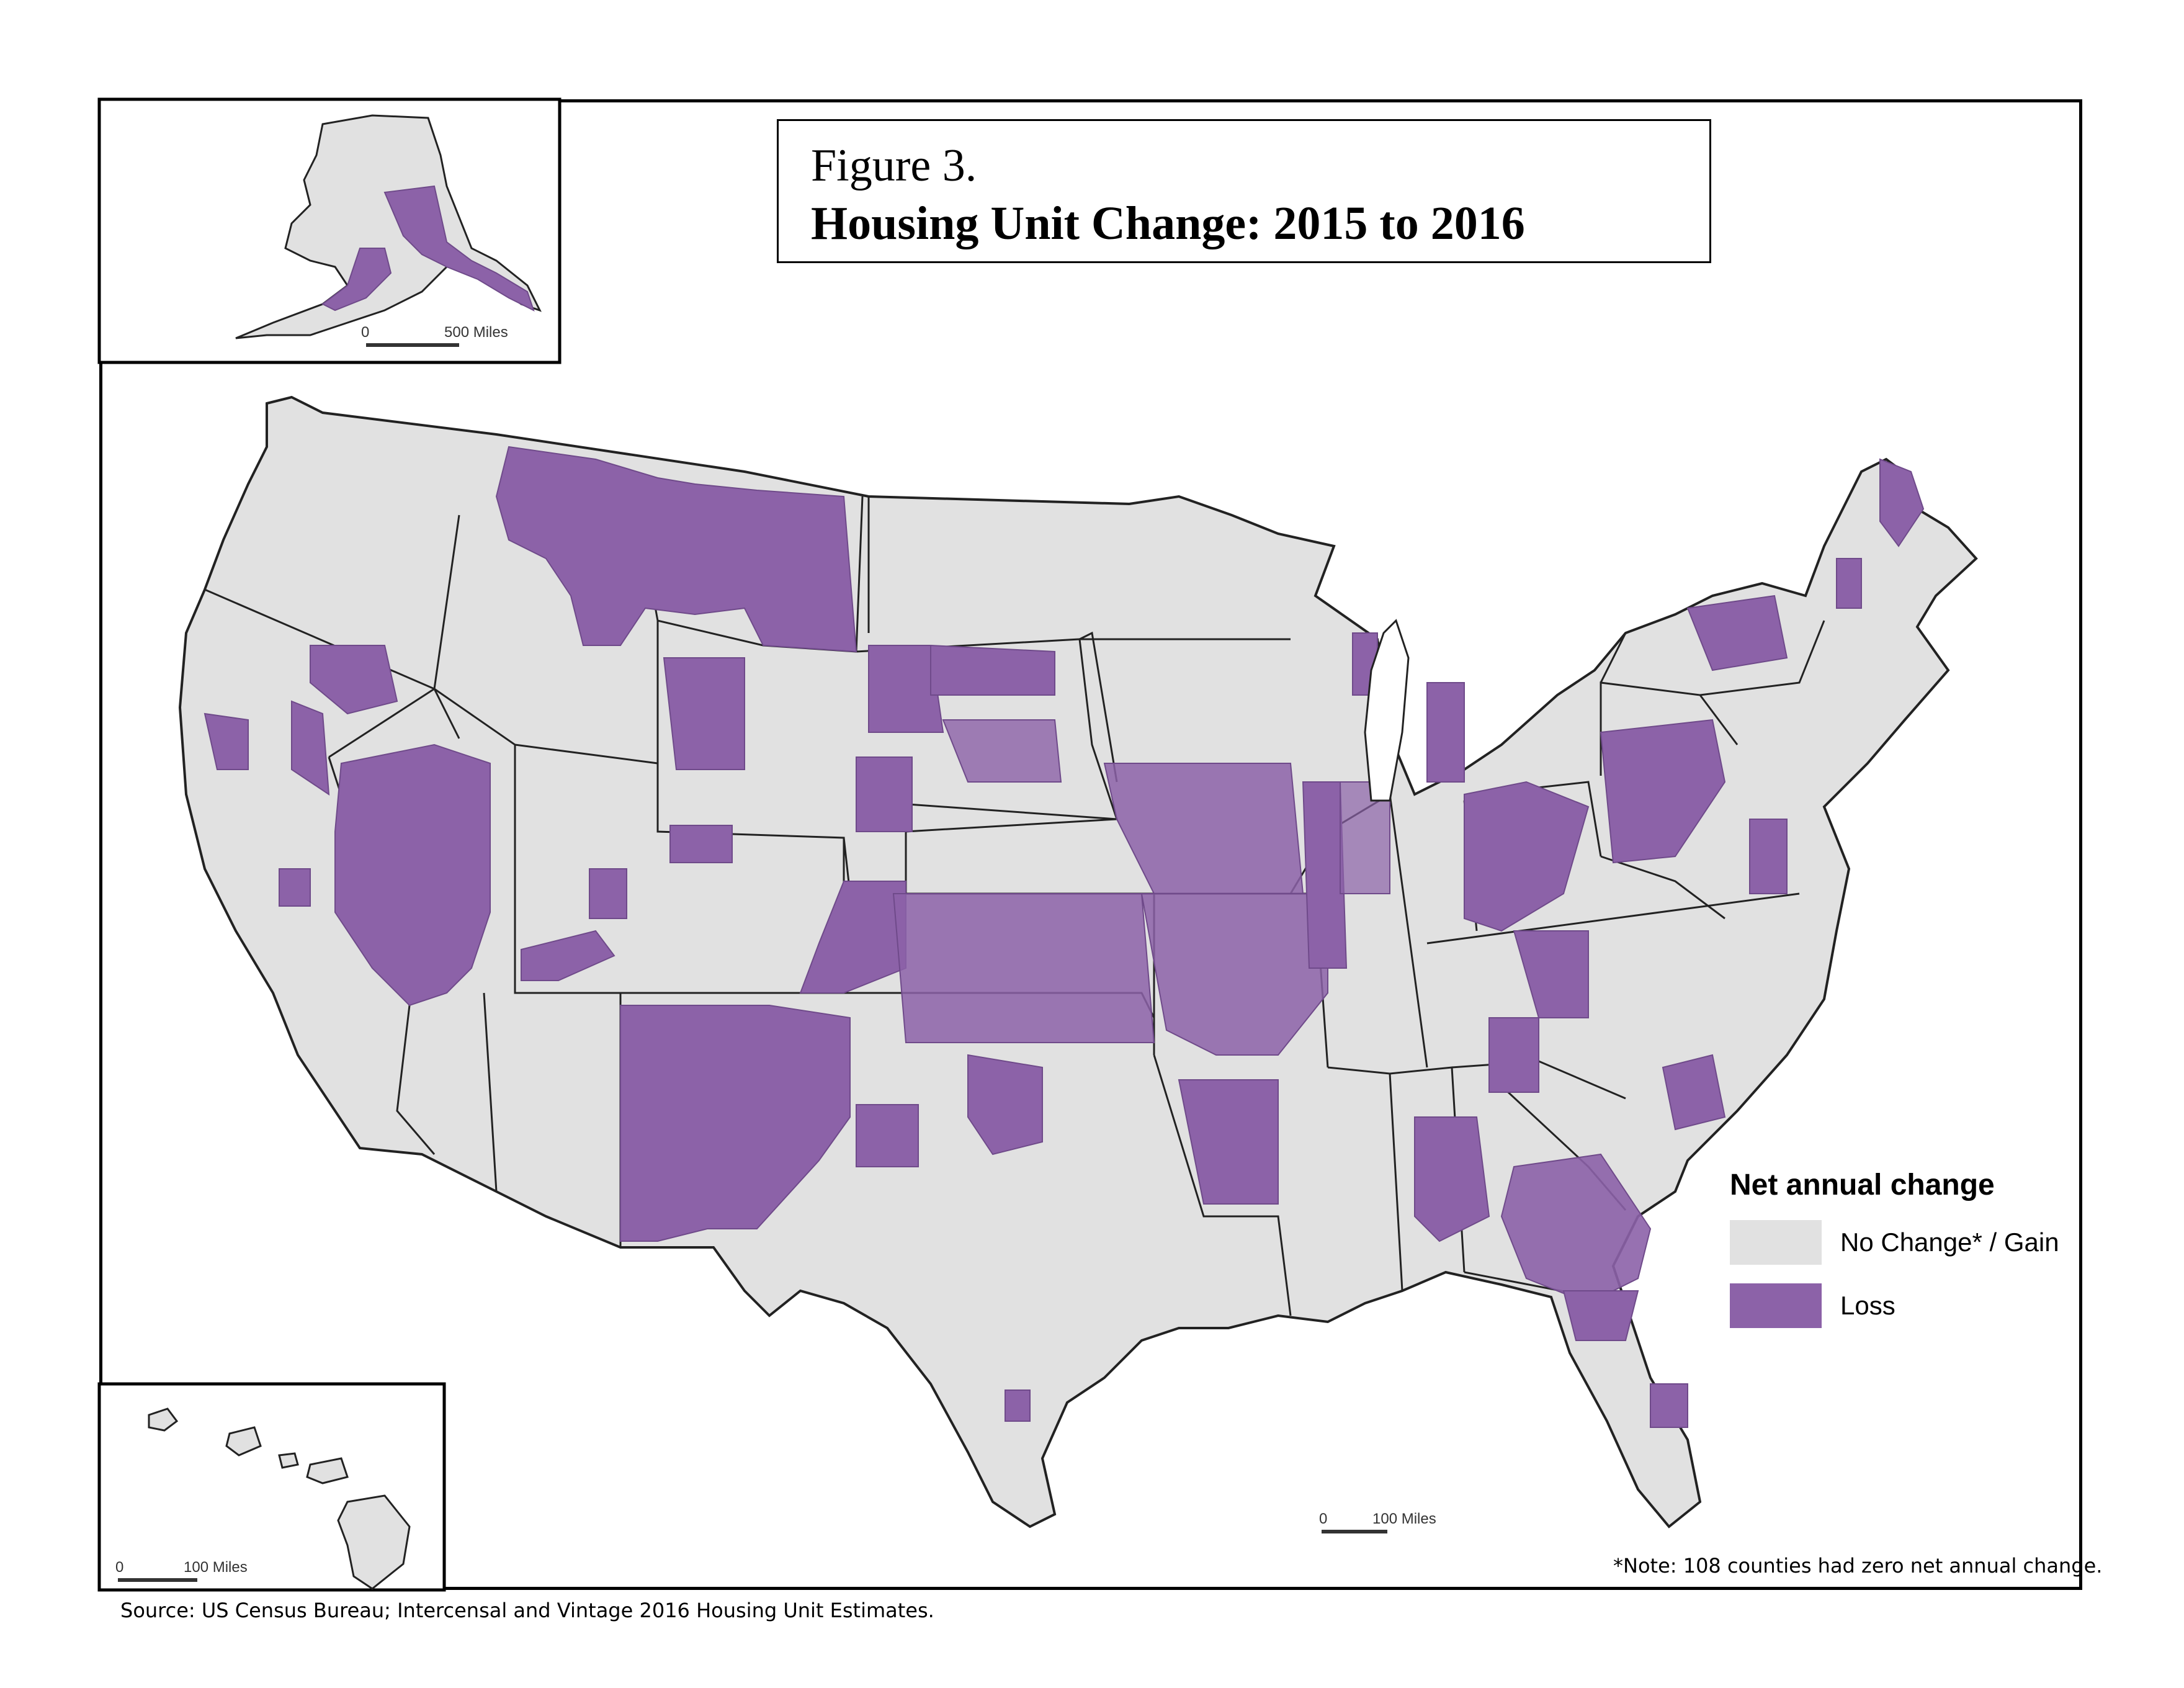 The width and height of the screenshot is (2184, 1688). Describe the element at coordinates (1776, 1305) in the screenshot. I see `legend-swatch-loss` at that location.